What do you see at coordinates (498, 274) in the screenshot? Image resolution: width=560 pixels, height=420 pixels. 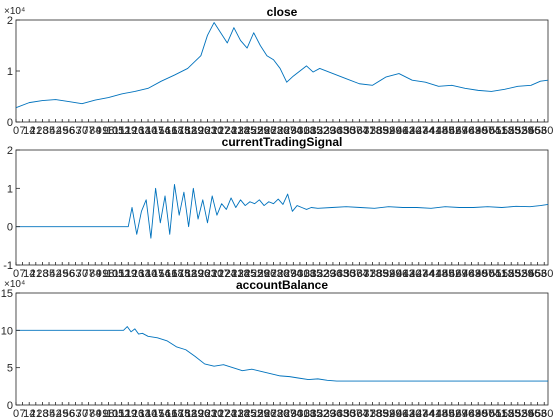 I see `x-tick-label: 511` at bounding box center [498, 274].